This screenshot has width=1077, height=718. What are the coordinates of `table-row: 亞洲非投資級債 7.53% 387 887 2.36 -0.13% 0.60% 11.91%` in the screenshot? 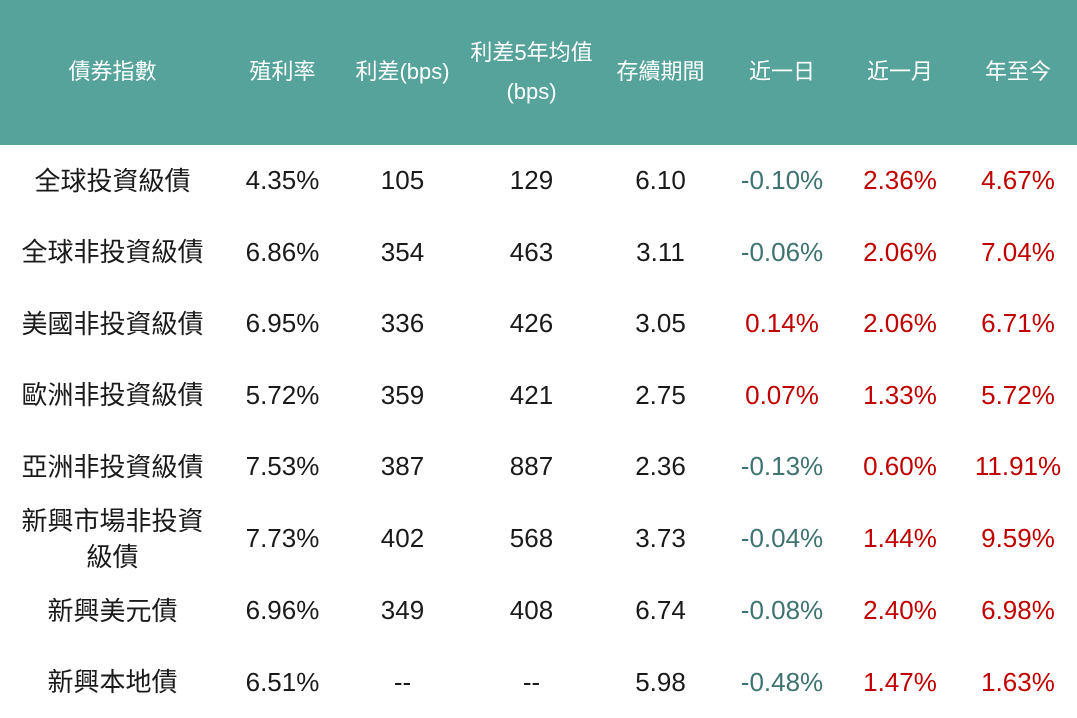 It's located at (538, 466).